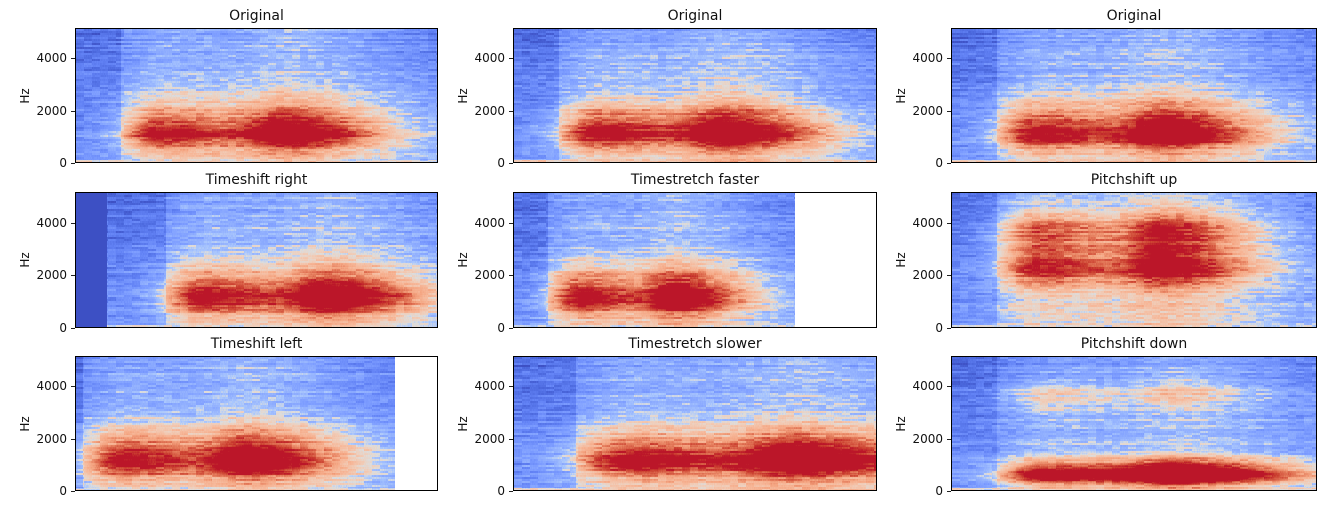 The width and height of the screenshot is (1328, 510). What do you see at coordinates (256, 180) in the screenshot?
I see `subplot-title: Timeshift right` at bounding box center [256, 180].